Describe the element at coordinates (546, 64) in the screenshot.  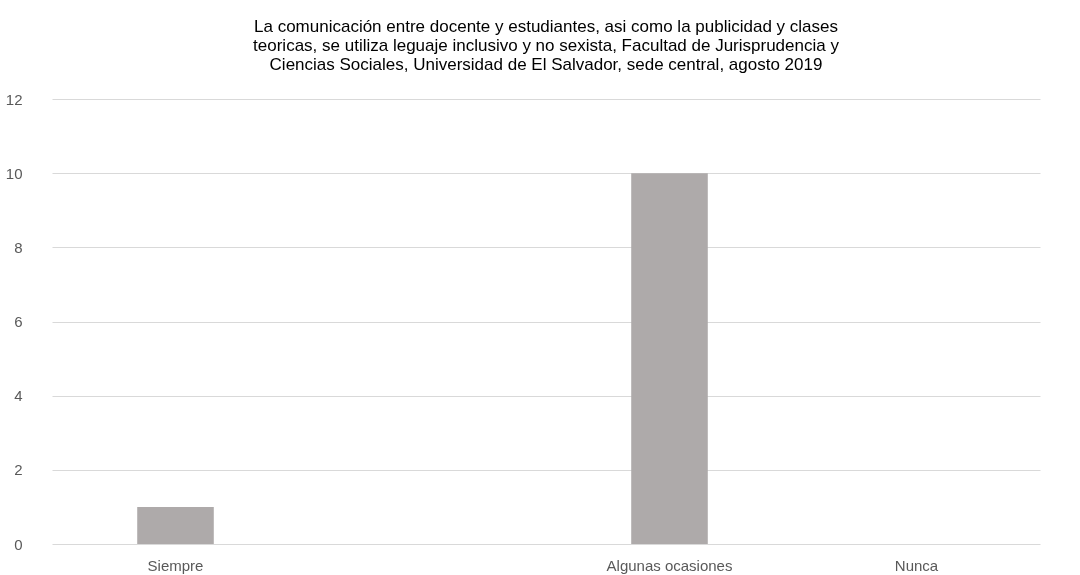
I see `text: Ciencias Sociales, Universidad de El Salvador, sede central, agosto 2019` at that location.